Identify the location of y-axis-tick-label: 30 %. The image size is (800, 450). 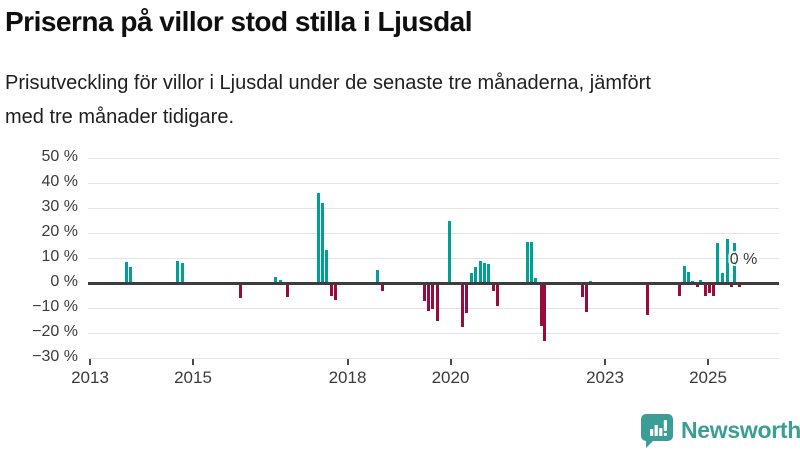
(59, 207).